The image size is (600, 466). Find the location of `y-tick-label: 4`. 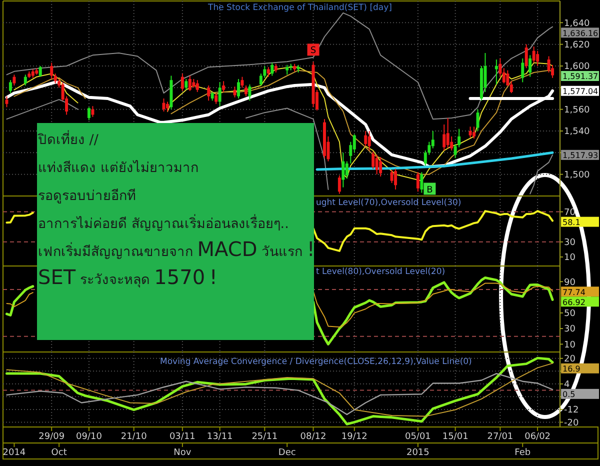

y-tick-label: 4 is located at coordinates (567, 385).